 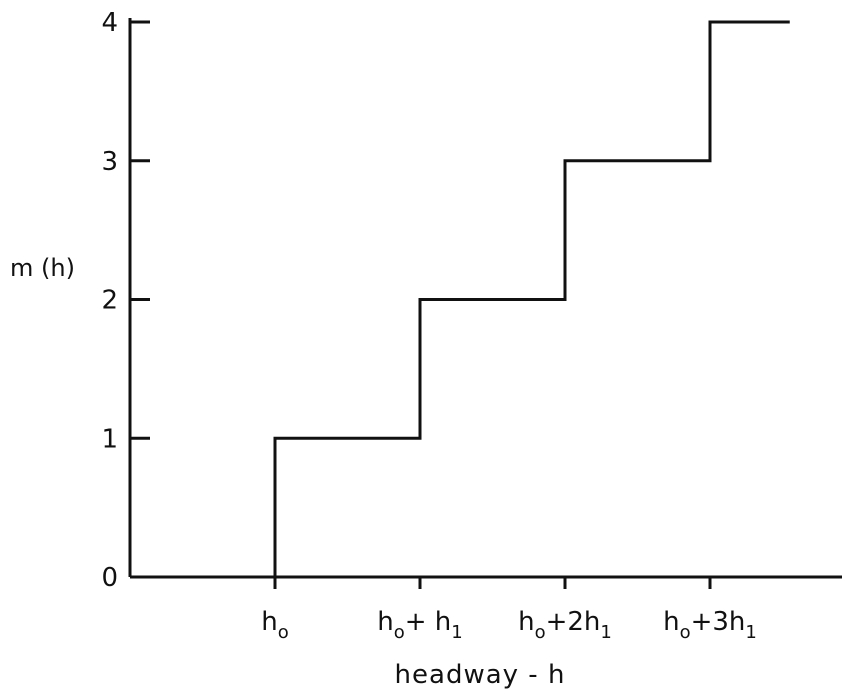 What do you see at coordinates (419, 625) in the screenshot?
I see `x-tick-label: ho+ h1` at bounding box center [419, 625].